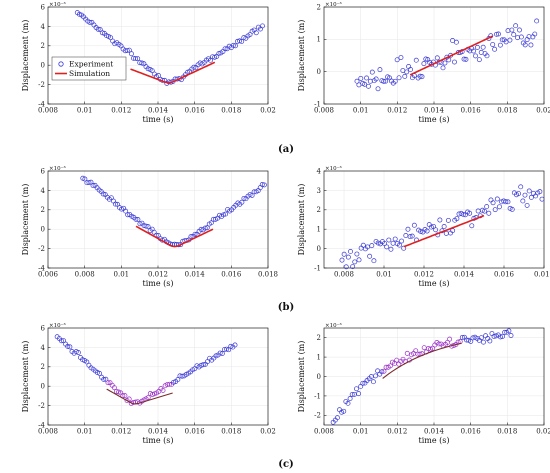 The image size is (550, 473). Describe the element at coordinates (319, 210) in the screenshot. I see `y-tick-label: 2` at that location.